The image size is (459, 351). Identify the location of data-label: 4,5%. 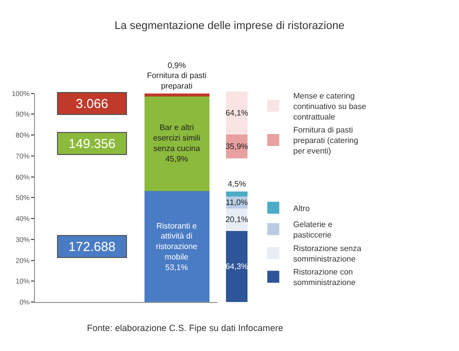
(237, 183).